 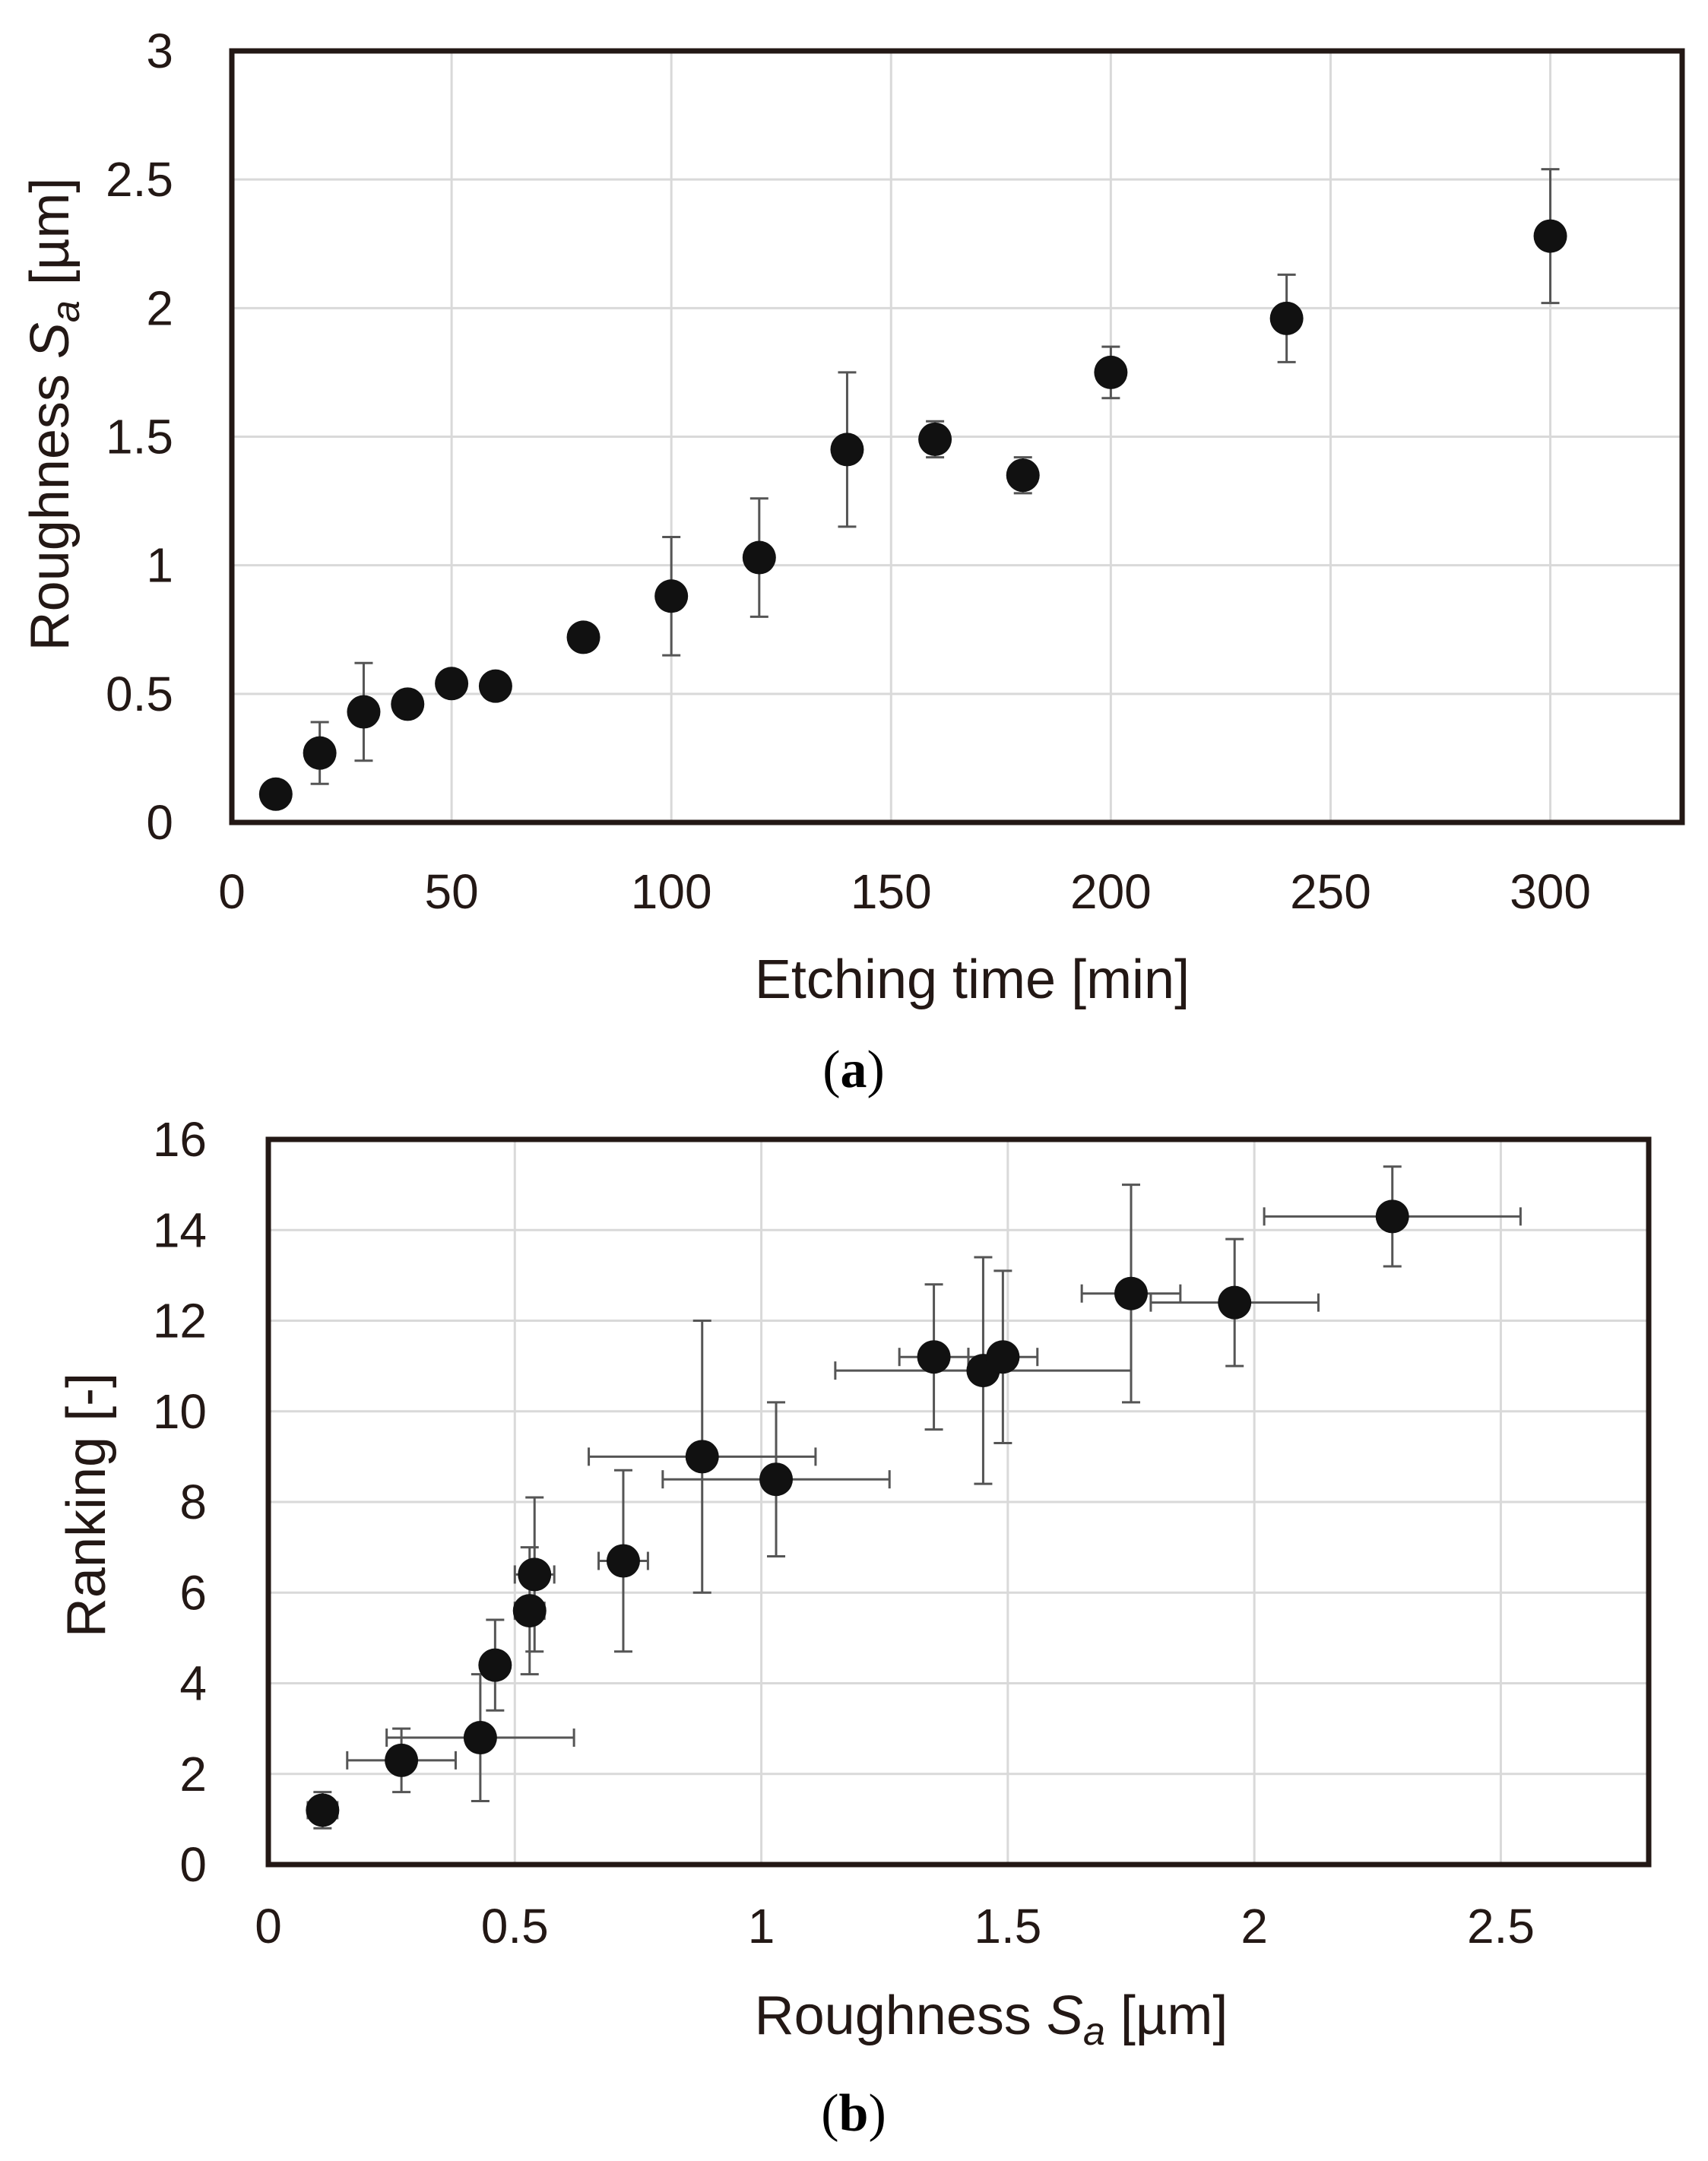 What do you see at coordinates (671, 891) in the screenshot?
I see `chart-a-x-tick-label: 100` at bounding box center [671, 891].